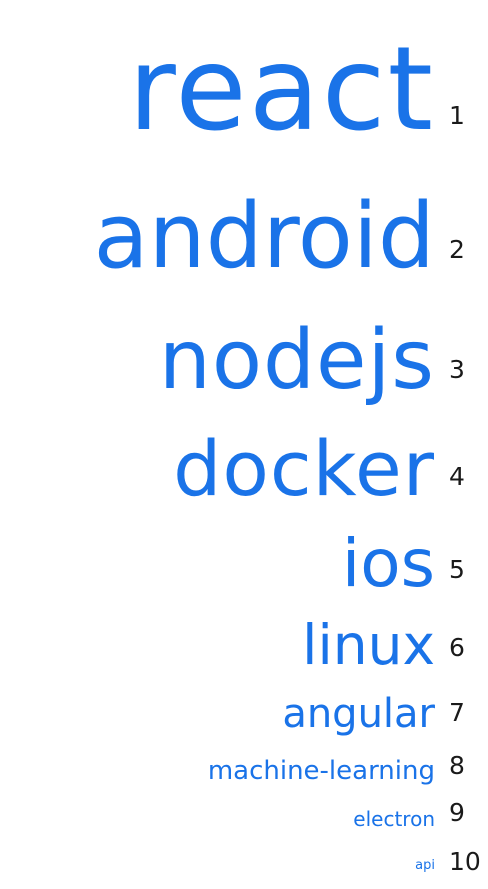 This screenshot has width=488, height=889. I want to click on ranking-row-nodejs: nodejs 3, so click(244, 356).